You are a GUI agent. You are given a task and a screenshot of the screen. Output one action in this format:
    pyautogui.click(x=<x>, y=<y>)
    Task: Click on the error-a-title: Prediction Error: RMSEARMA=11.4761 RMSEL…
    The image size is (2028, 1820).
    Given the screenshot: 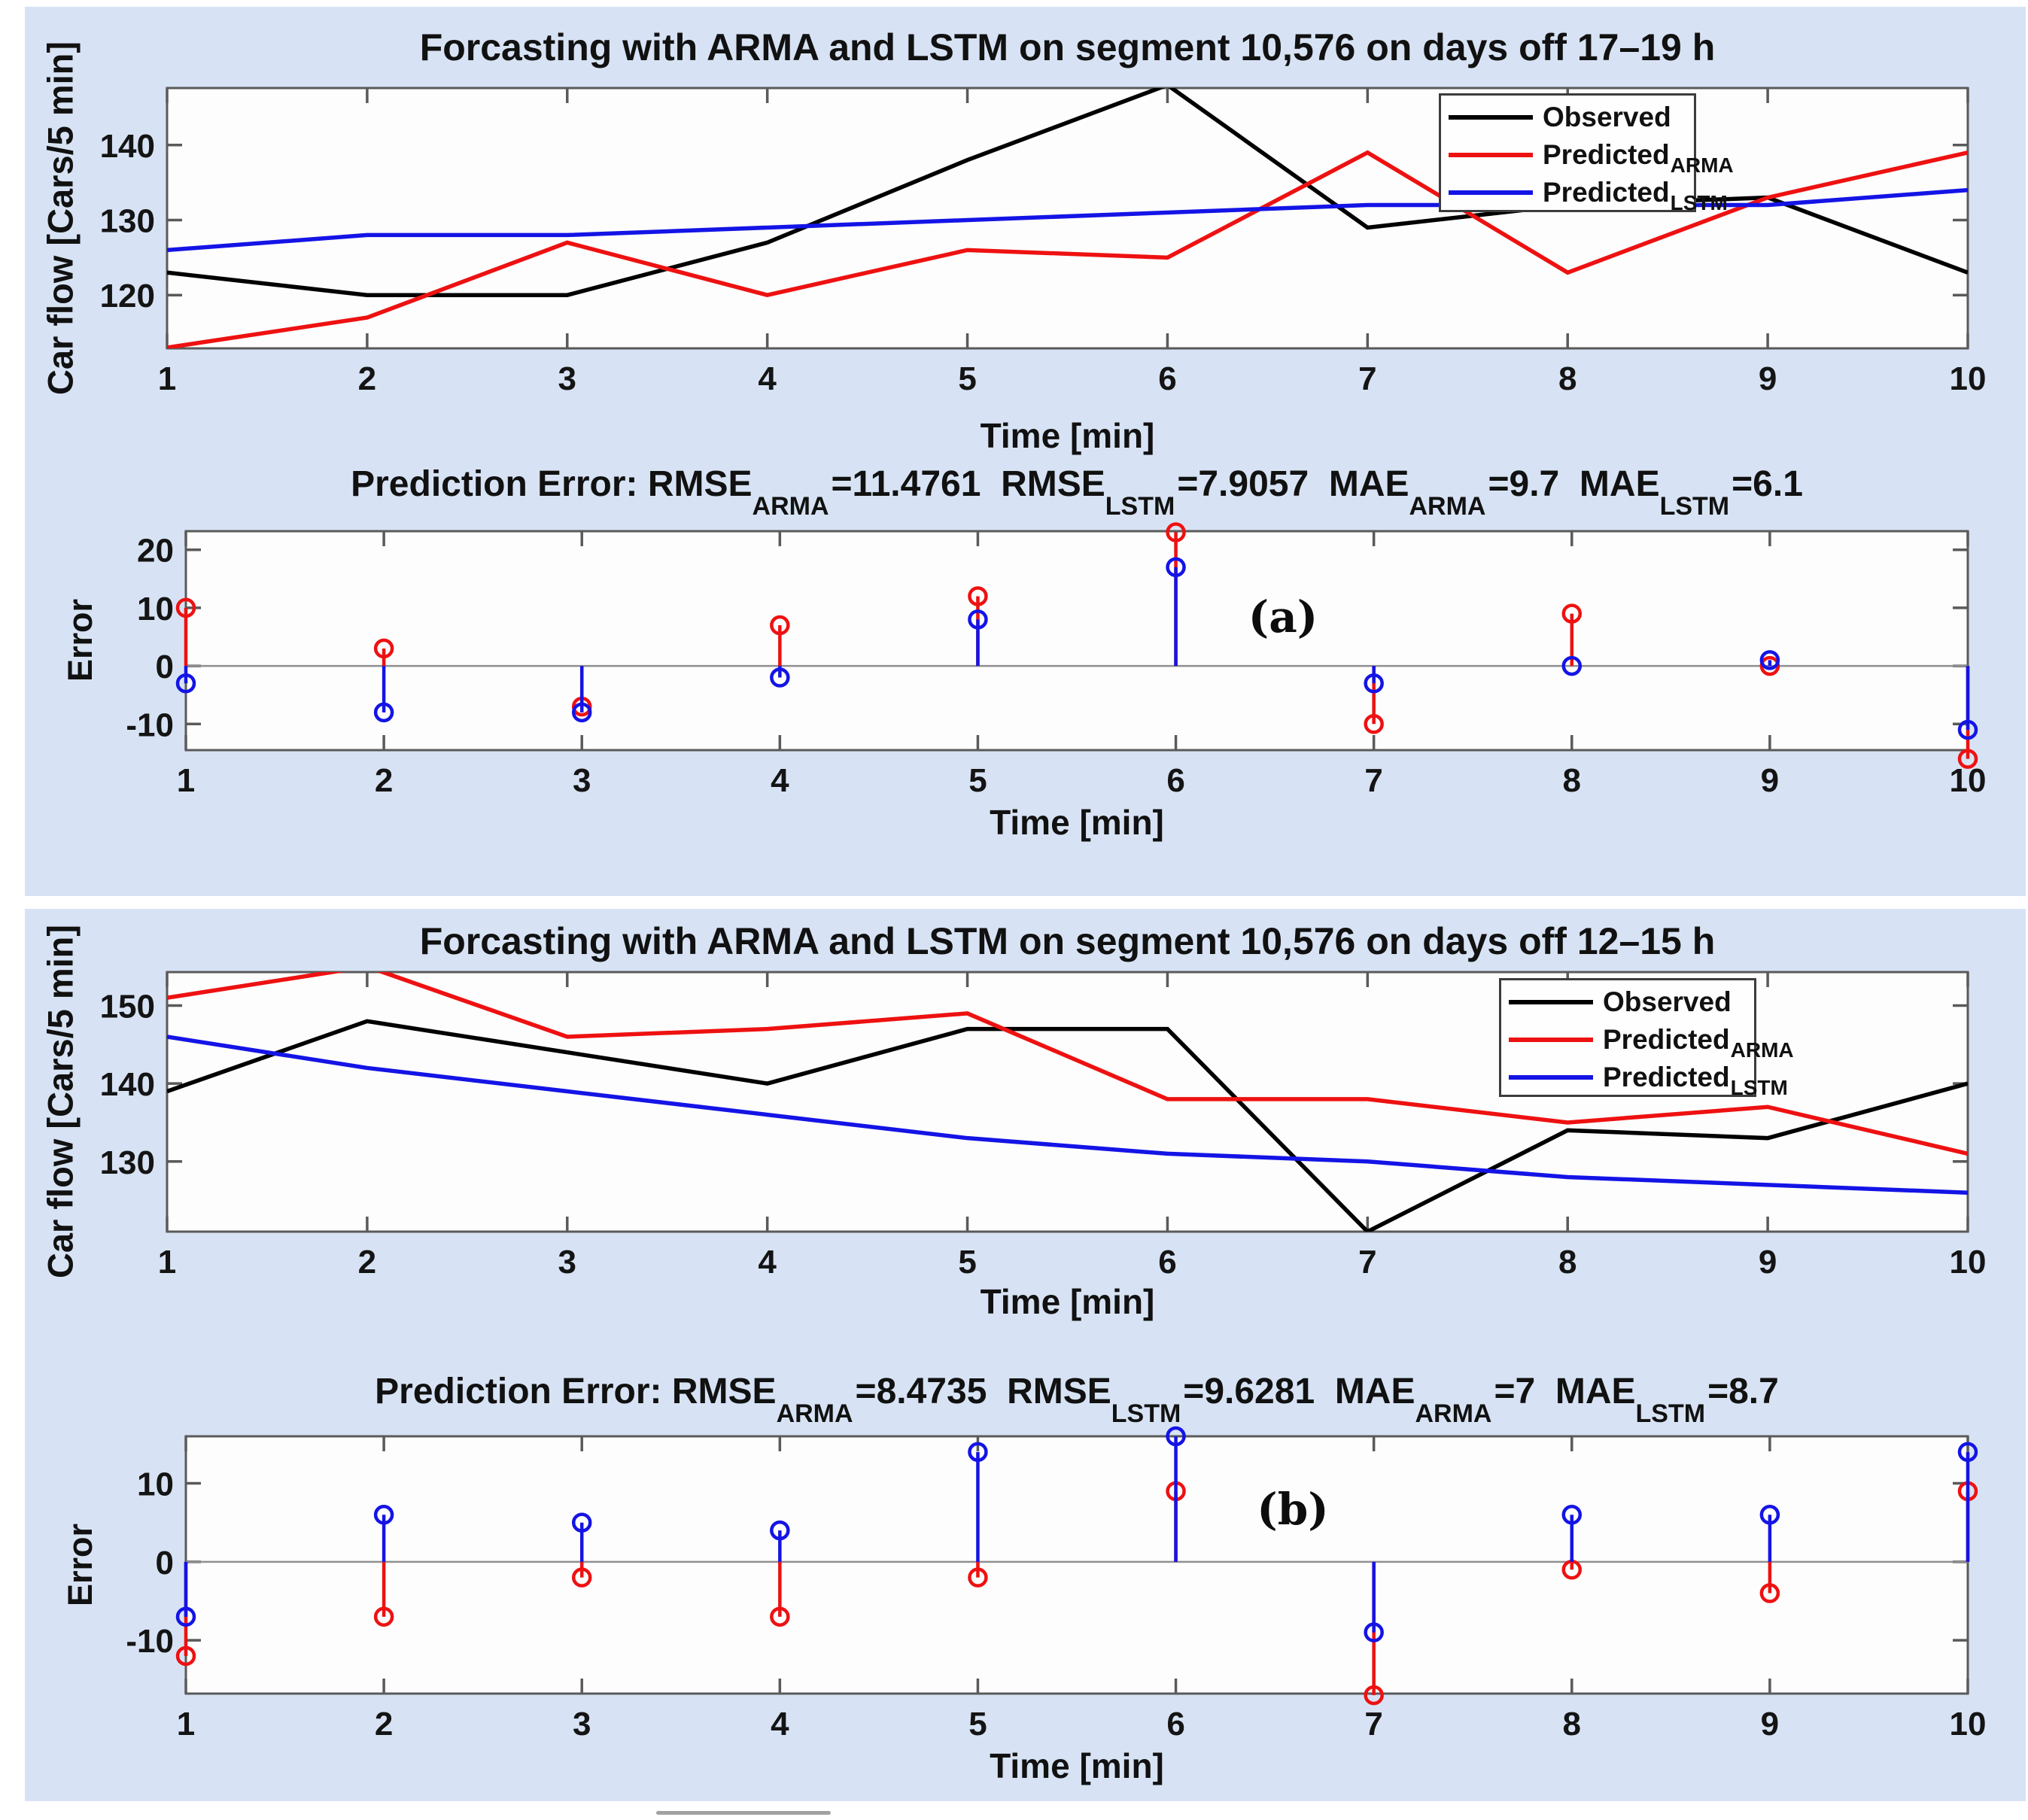 What is the action you would take?
    pyautogui.click(x=1077, y=492)
    